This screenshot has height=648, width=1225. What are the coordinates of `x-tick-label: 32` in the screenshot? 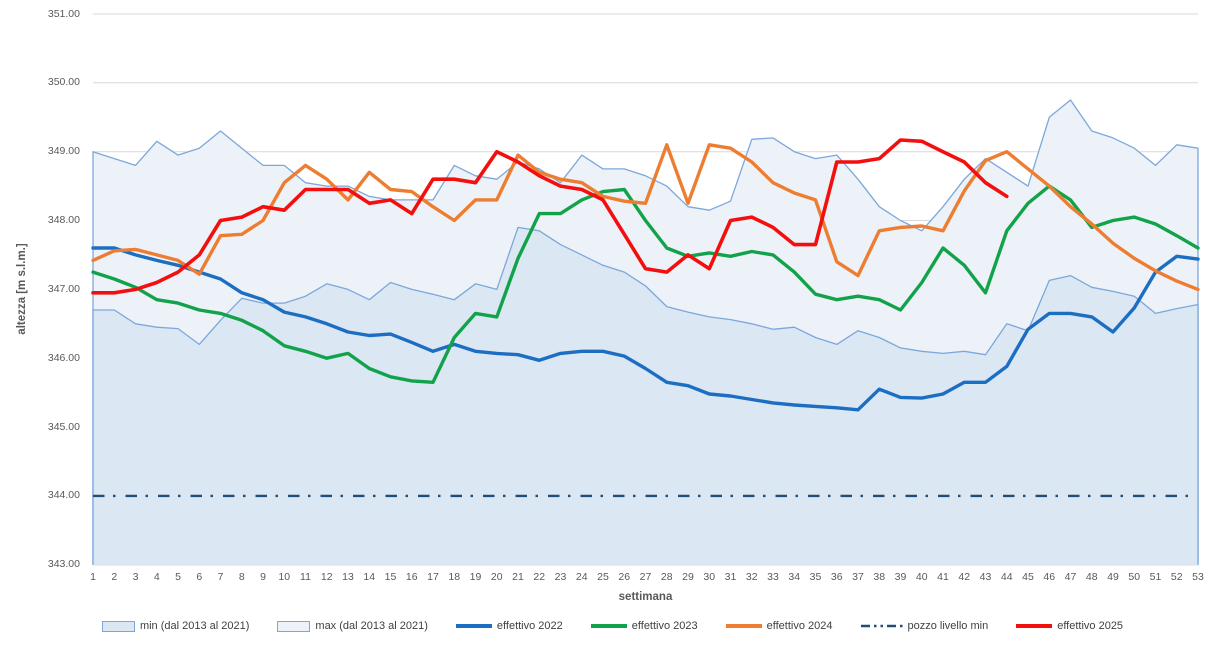 It's located at (751, 577).